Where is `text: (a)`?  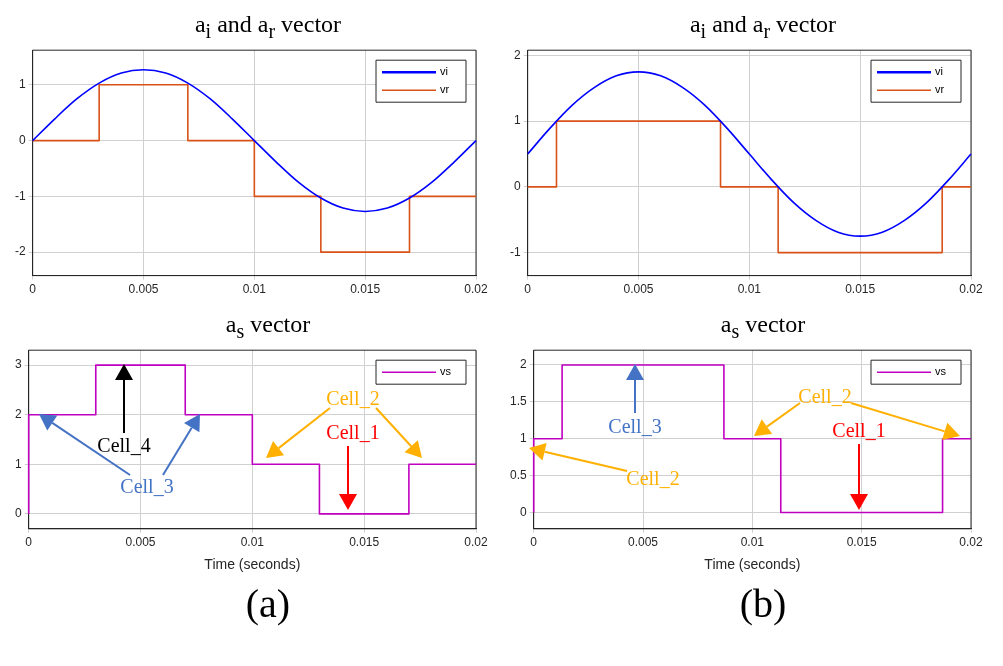
text: (a) is located at coordinates (268, 603).